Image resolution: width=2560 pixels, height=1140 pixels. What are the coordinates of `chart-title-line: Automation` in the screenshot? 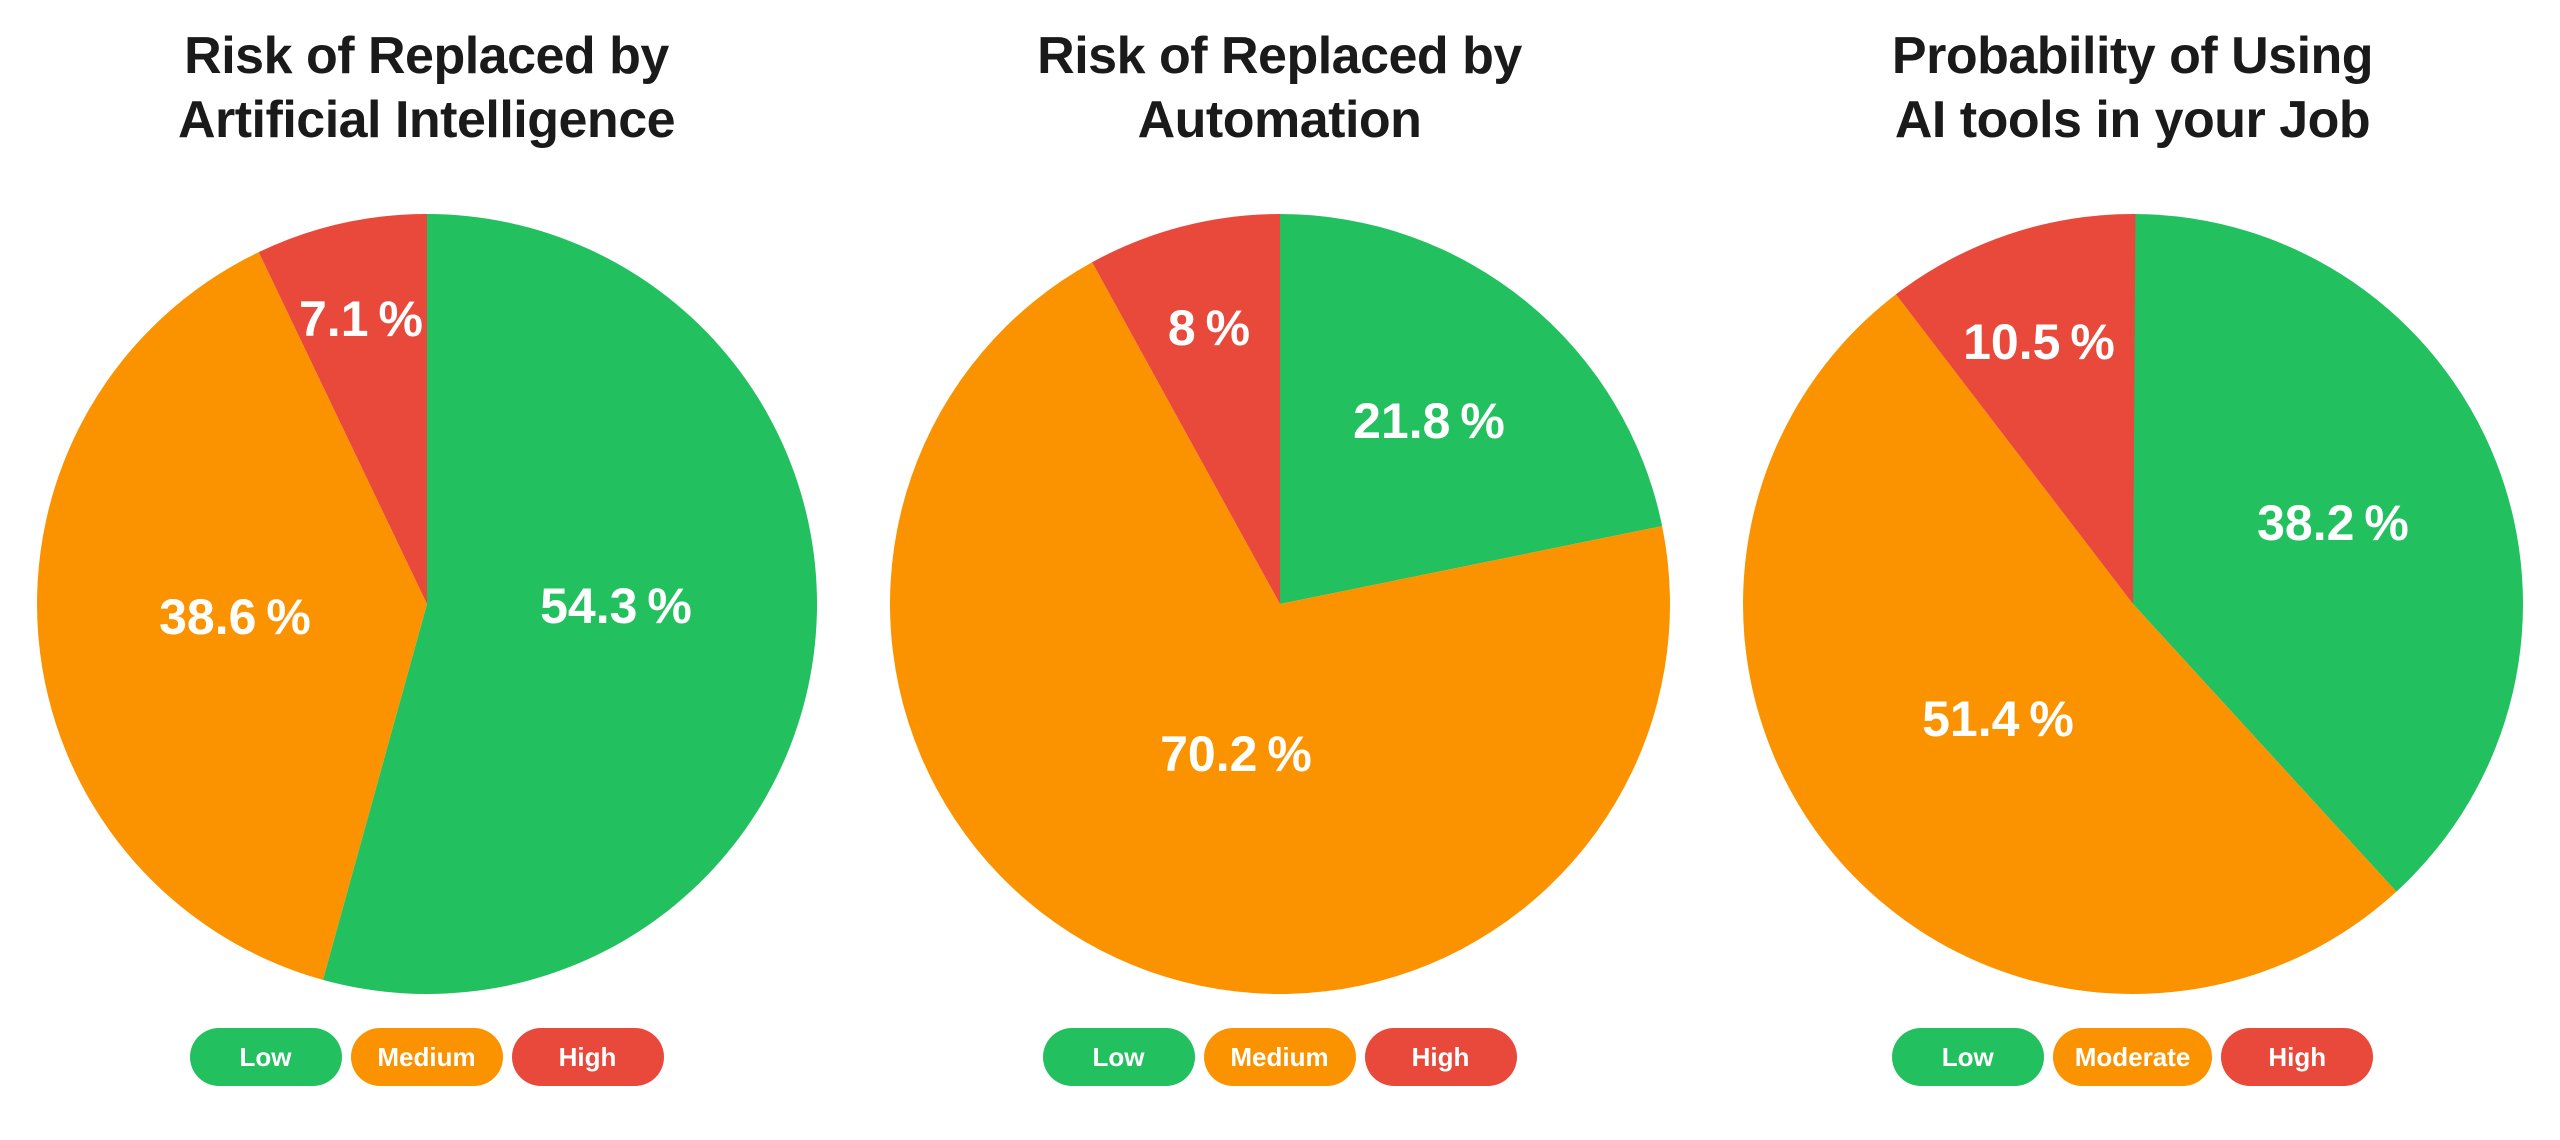 It's located at (1279, 120).